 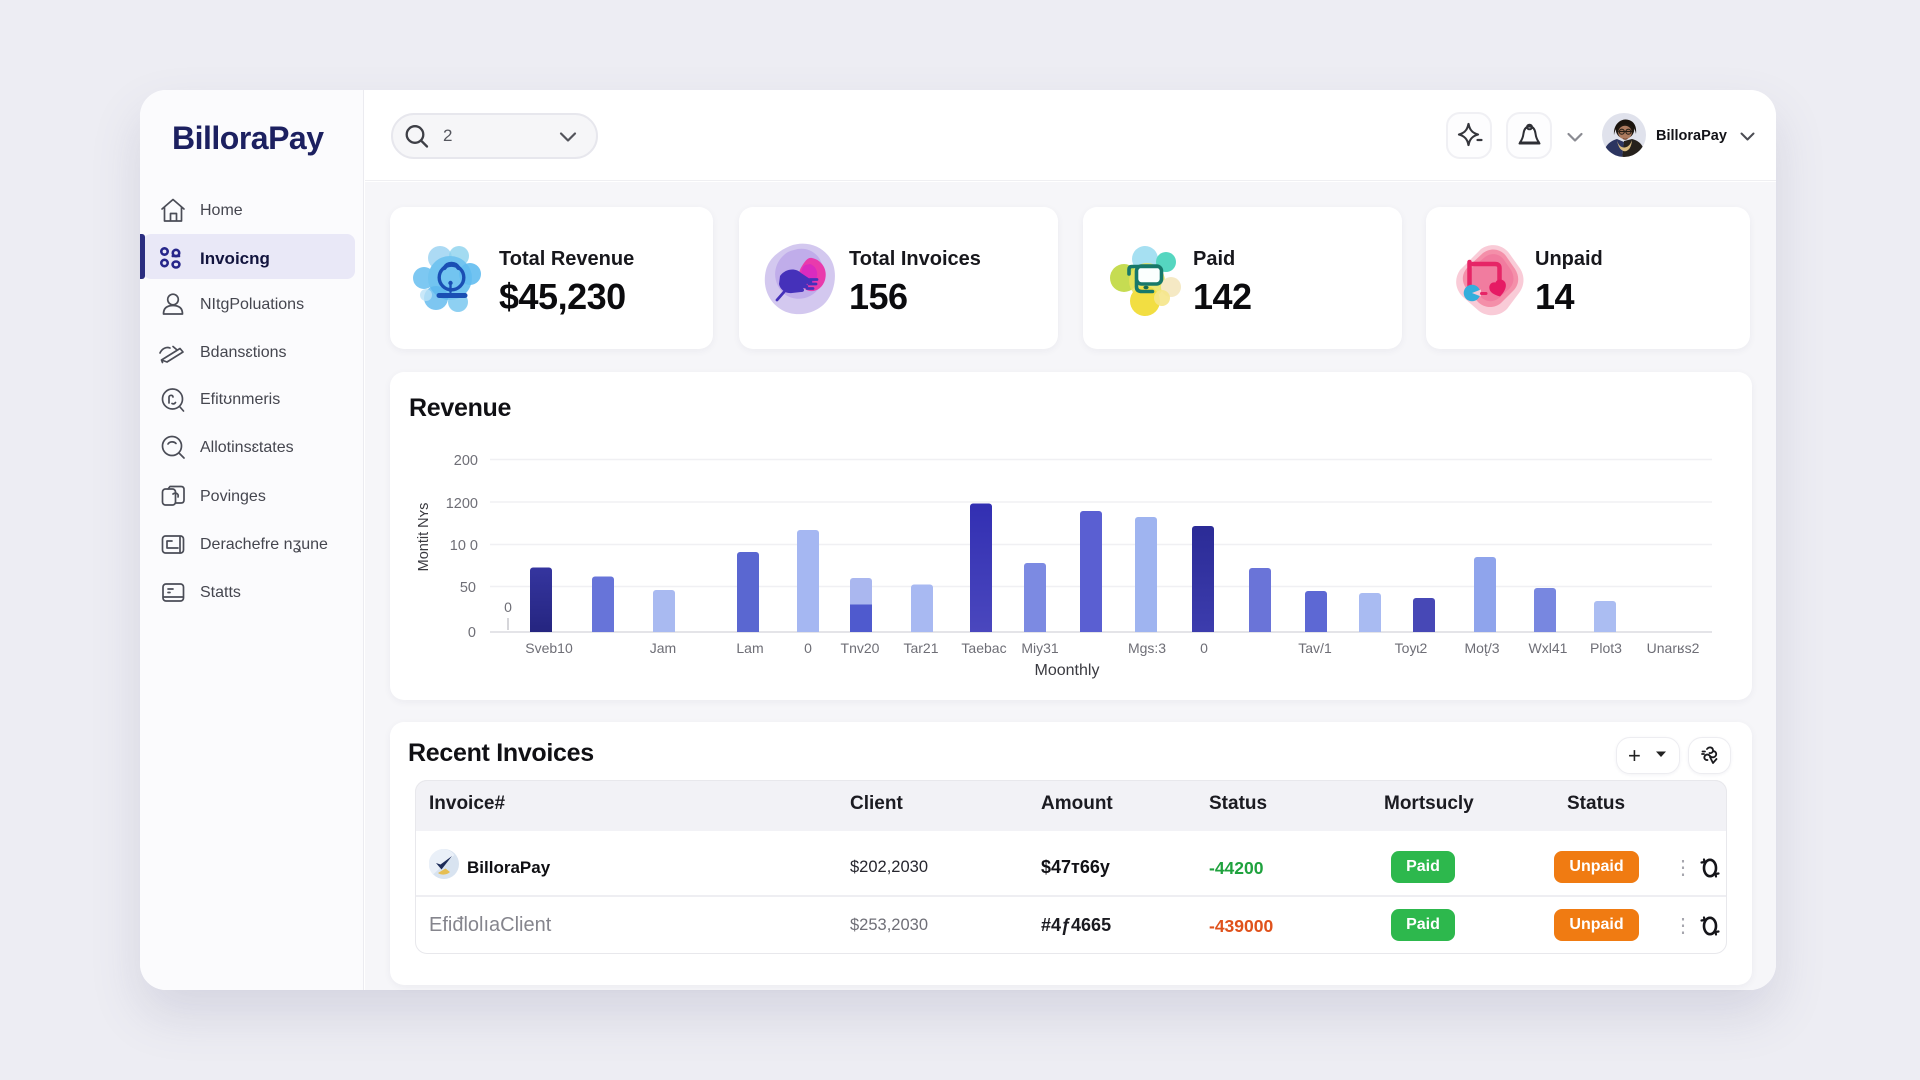 What do you see at coordinates (1411, 648) in the screenshot?
I see `svg-text: Toyɩ2` at bounding box center [1411, 648].